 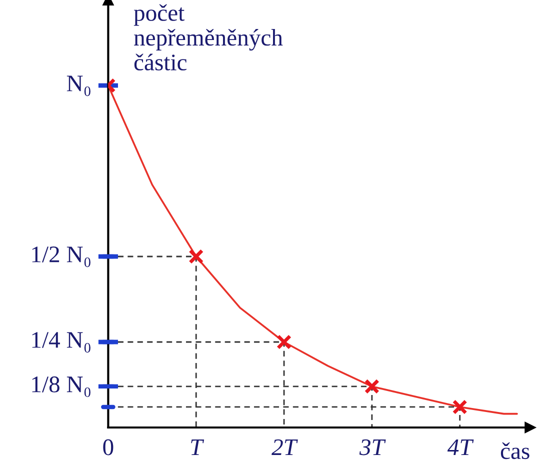 I want to click on text: 1/8 N₀, so click(x=61, y=387).